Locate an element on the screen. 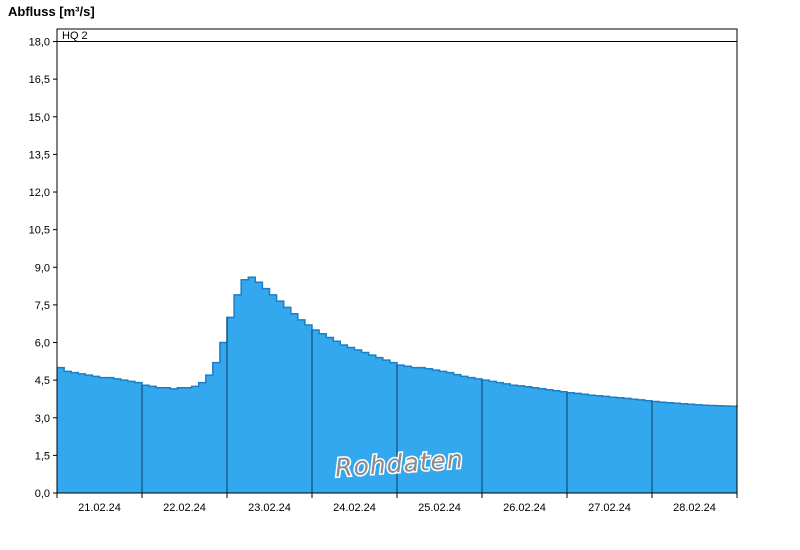 The image size is (800, 550). y-tick-label: 13,5 is located at coordinates (39, 155).